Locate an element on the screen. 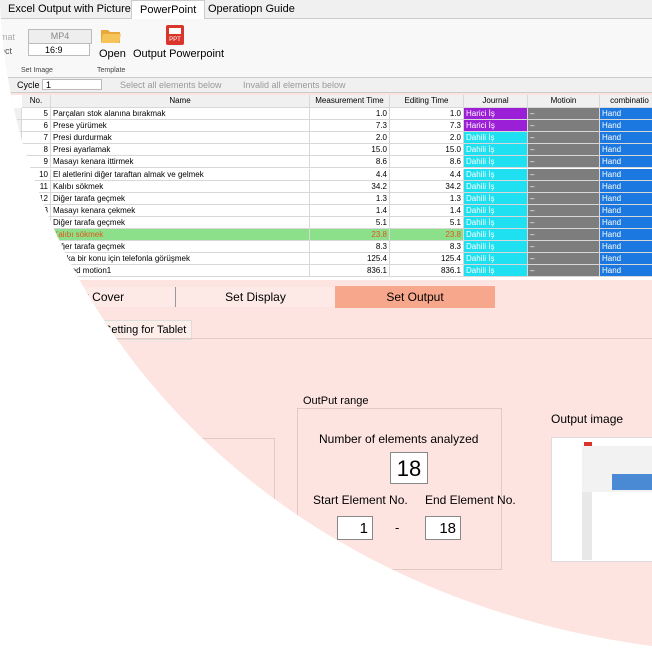 The width and height of the screenshot is (652, 659). subtab: rs is located at coordinates (91, 329).